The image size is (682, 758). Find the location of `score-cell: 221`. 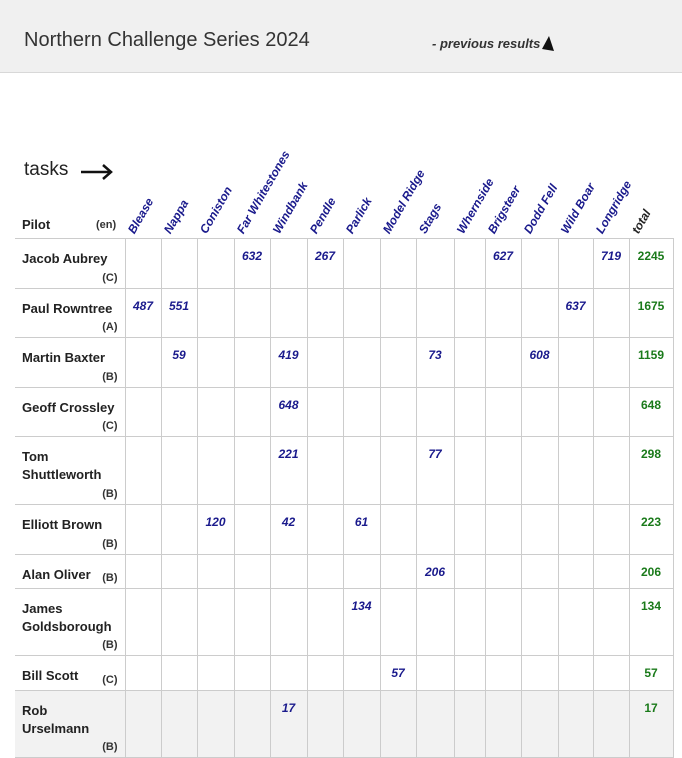

score-cell: 221 is located at coordinates (288, 470).